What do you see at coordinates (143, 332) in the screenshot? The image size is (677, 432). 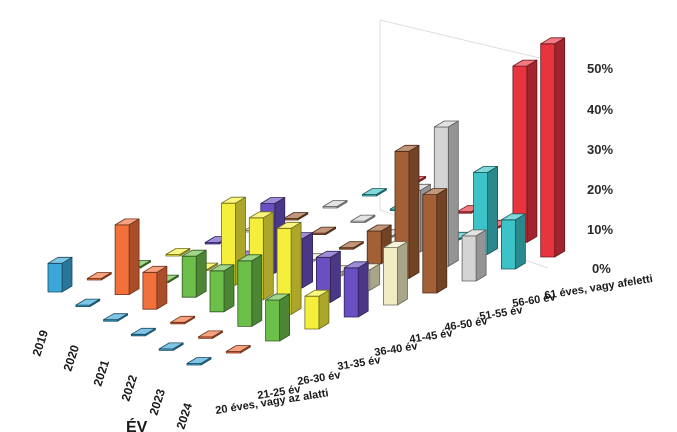 I see `bar-2022-20-ves-vagy-az-alatti` at bounding box center [143, 332].